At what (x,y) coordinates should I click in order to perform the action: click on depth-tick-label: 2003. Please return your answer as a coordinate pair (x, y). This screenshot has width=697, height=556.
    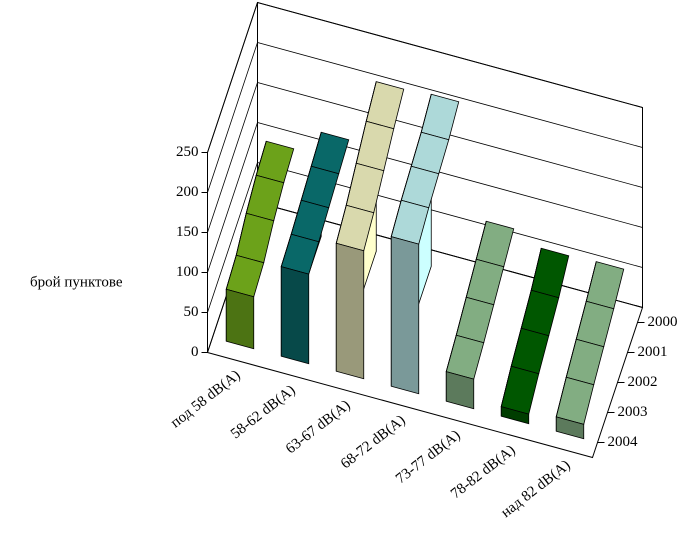
    Looking at the image, I should click on (633, 412).